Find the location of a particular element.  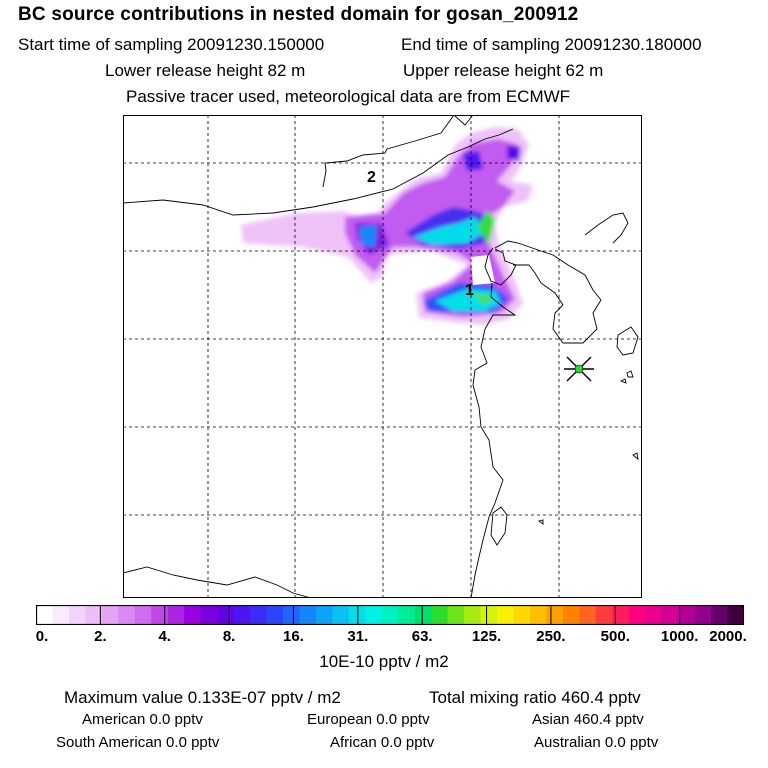

colorbar-unit: 10E-10 pptv / m2 is located at coordinates (384, 661).